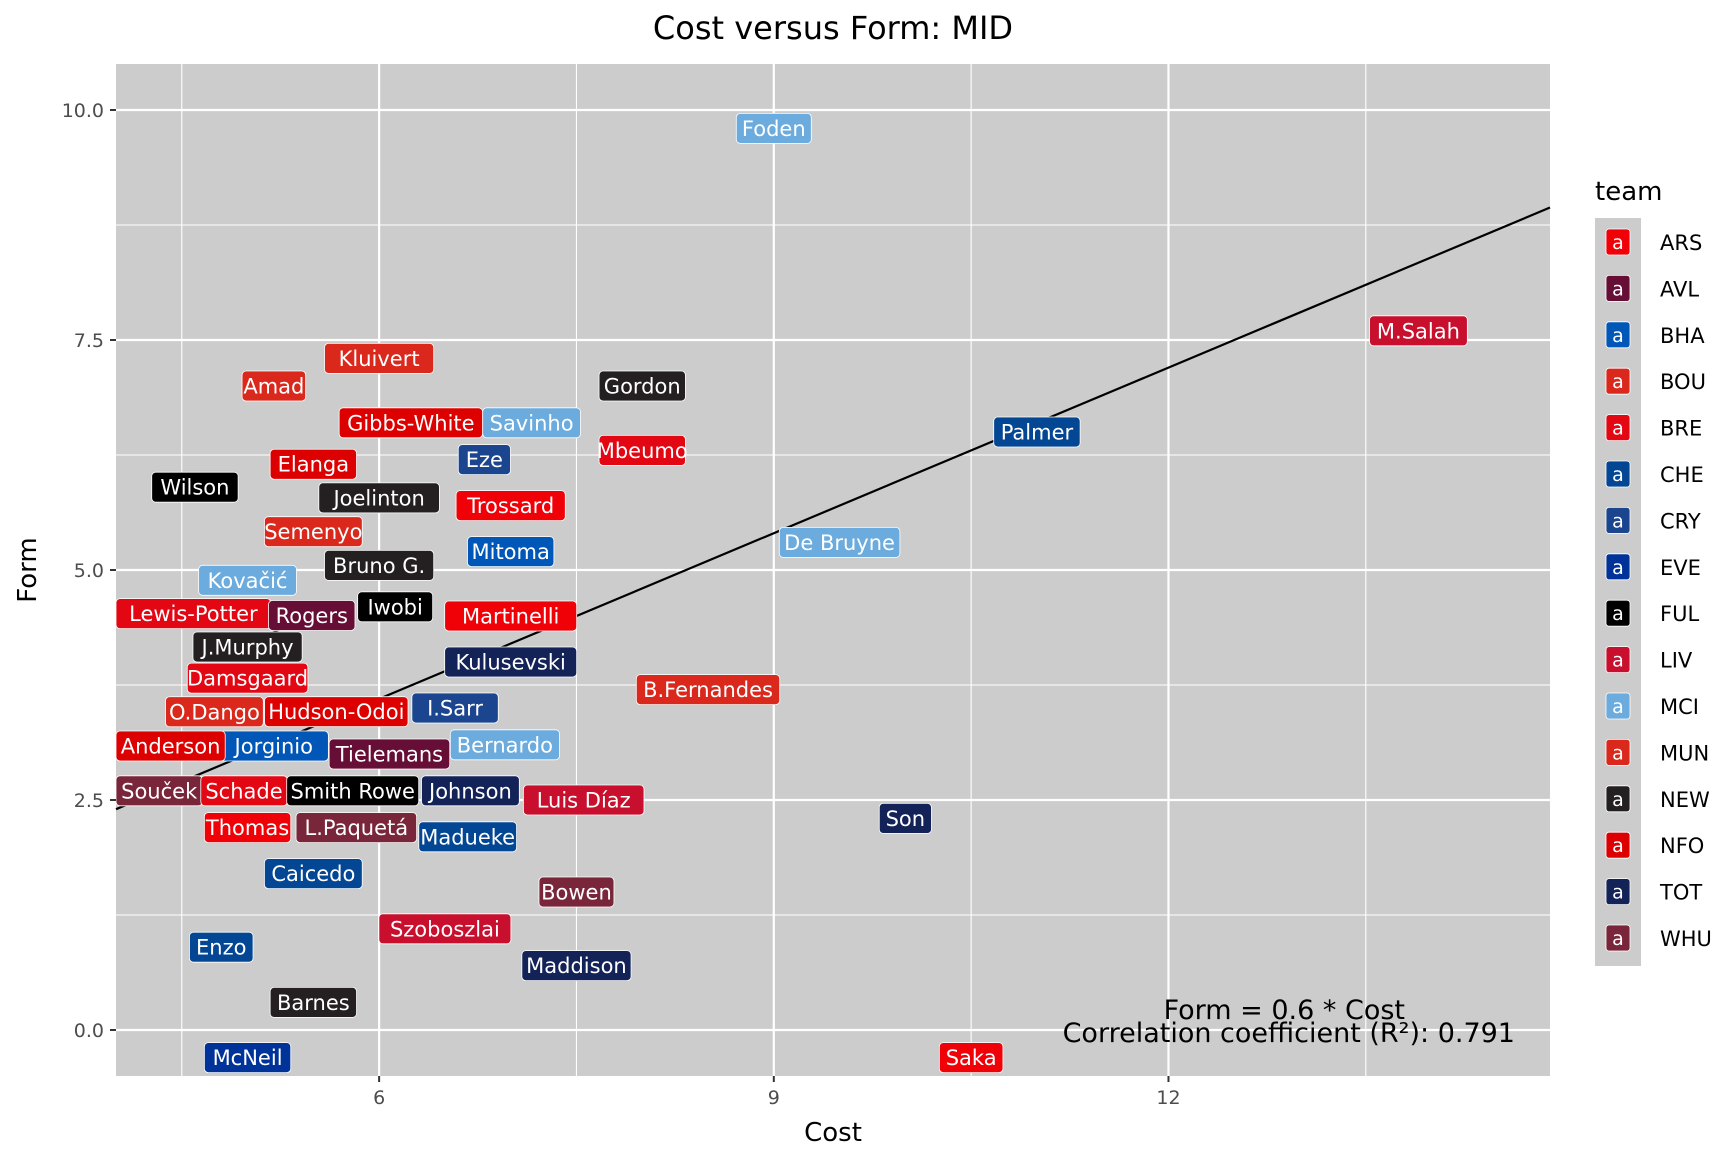 The image size is (1728, 1152). I want to click on label-iwobi: Iwobi, so click(395, 607).